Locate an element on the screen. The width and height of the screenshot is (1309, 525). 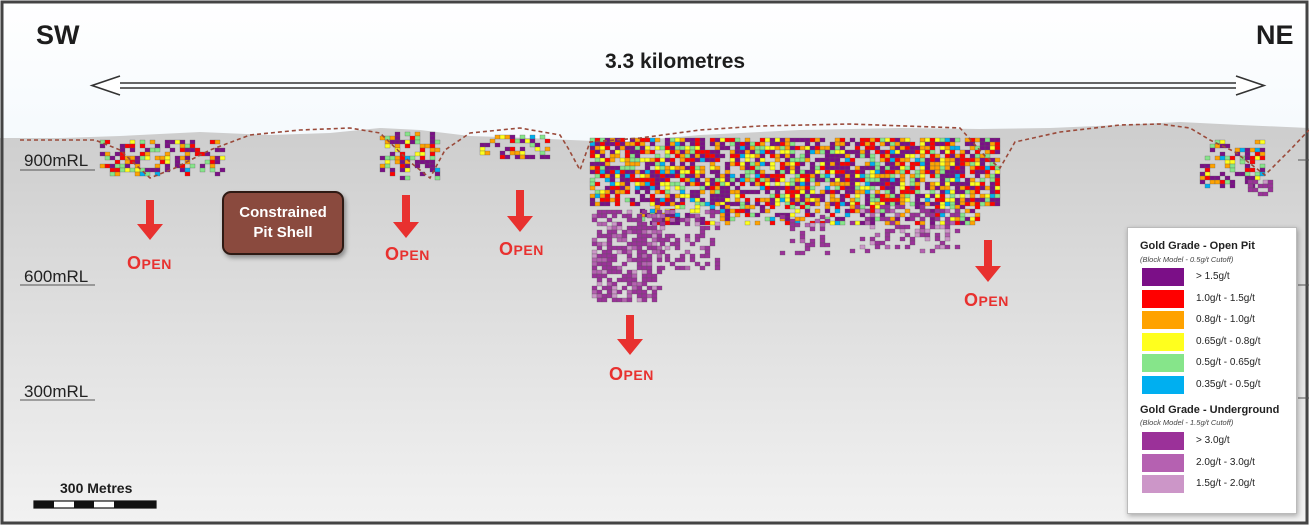
constrained-pit-shell-label: Constrained Pit Shell is located at coordinates (283, 223).